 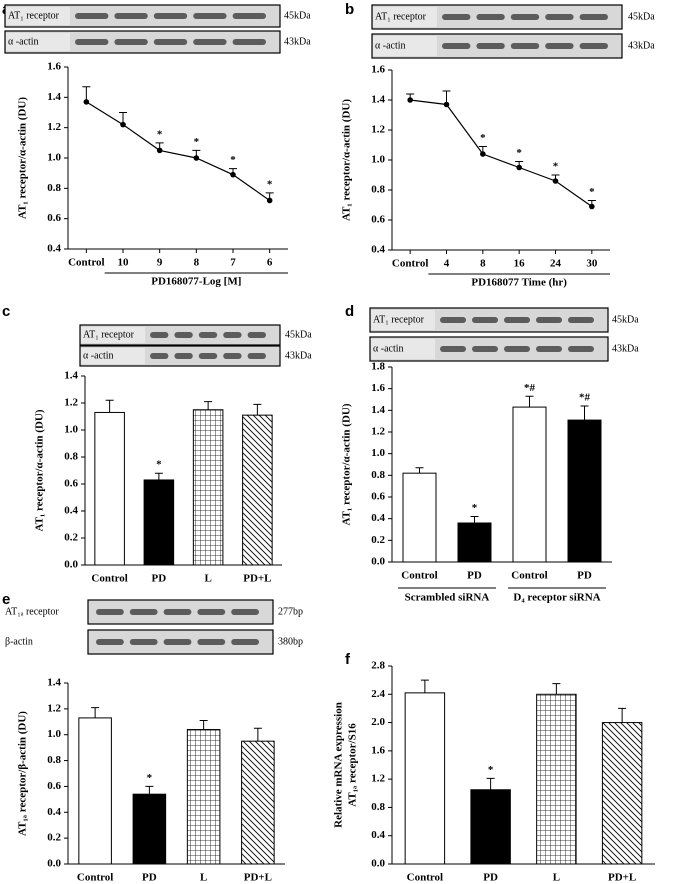 What do you see at coordinates (6, 599) in the screenshot?
I see `panel-letter: e` at bounding box center [6, 599].